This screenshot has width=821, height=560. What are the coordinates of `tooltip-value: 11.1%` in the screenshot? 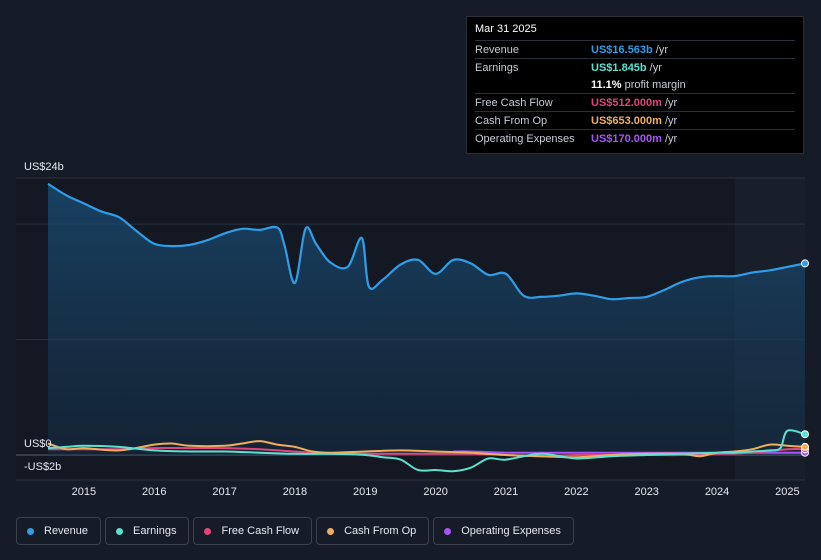 It's located at (606, 84).